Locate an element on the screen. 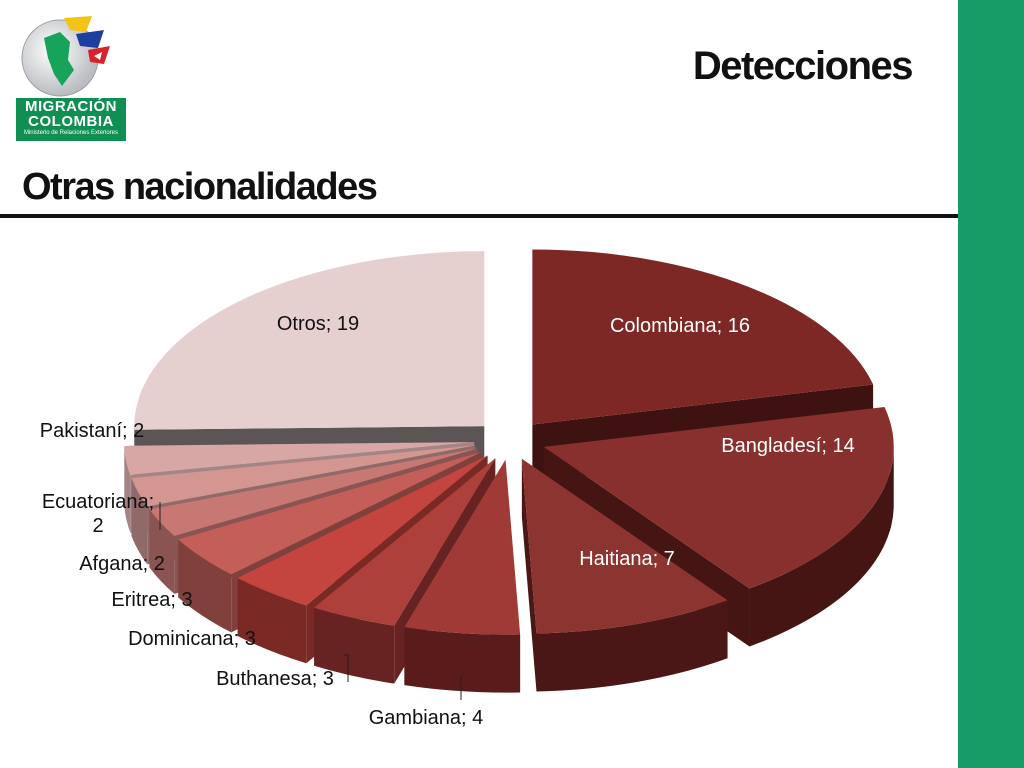 This screenshot has width=1024, height=768. side-accent-bar is located at coordinates (991, 384).